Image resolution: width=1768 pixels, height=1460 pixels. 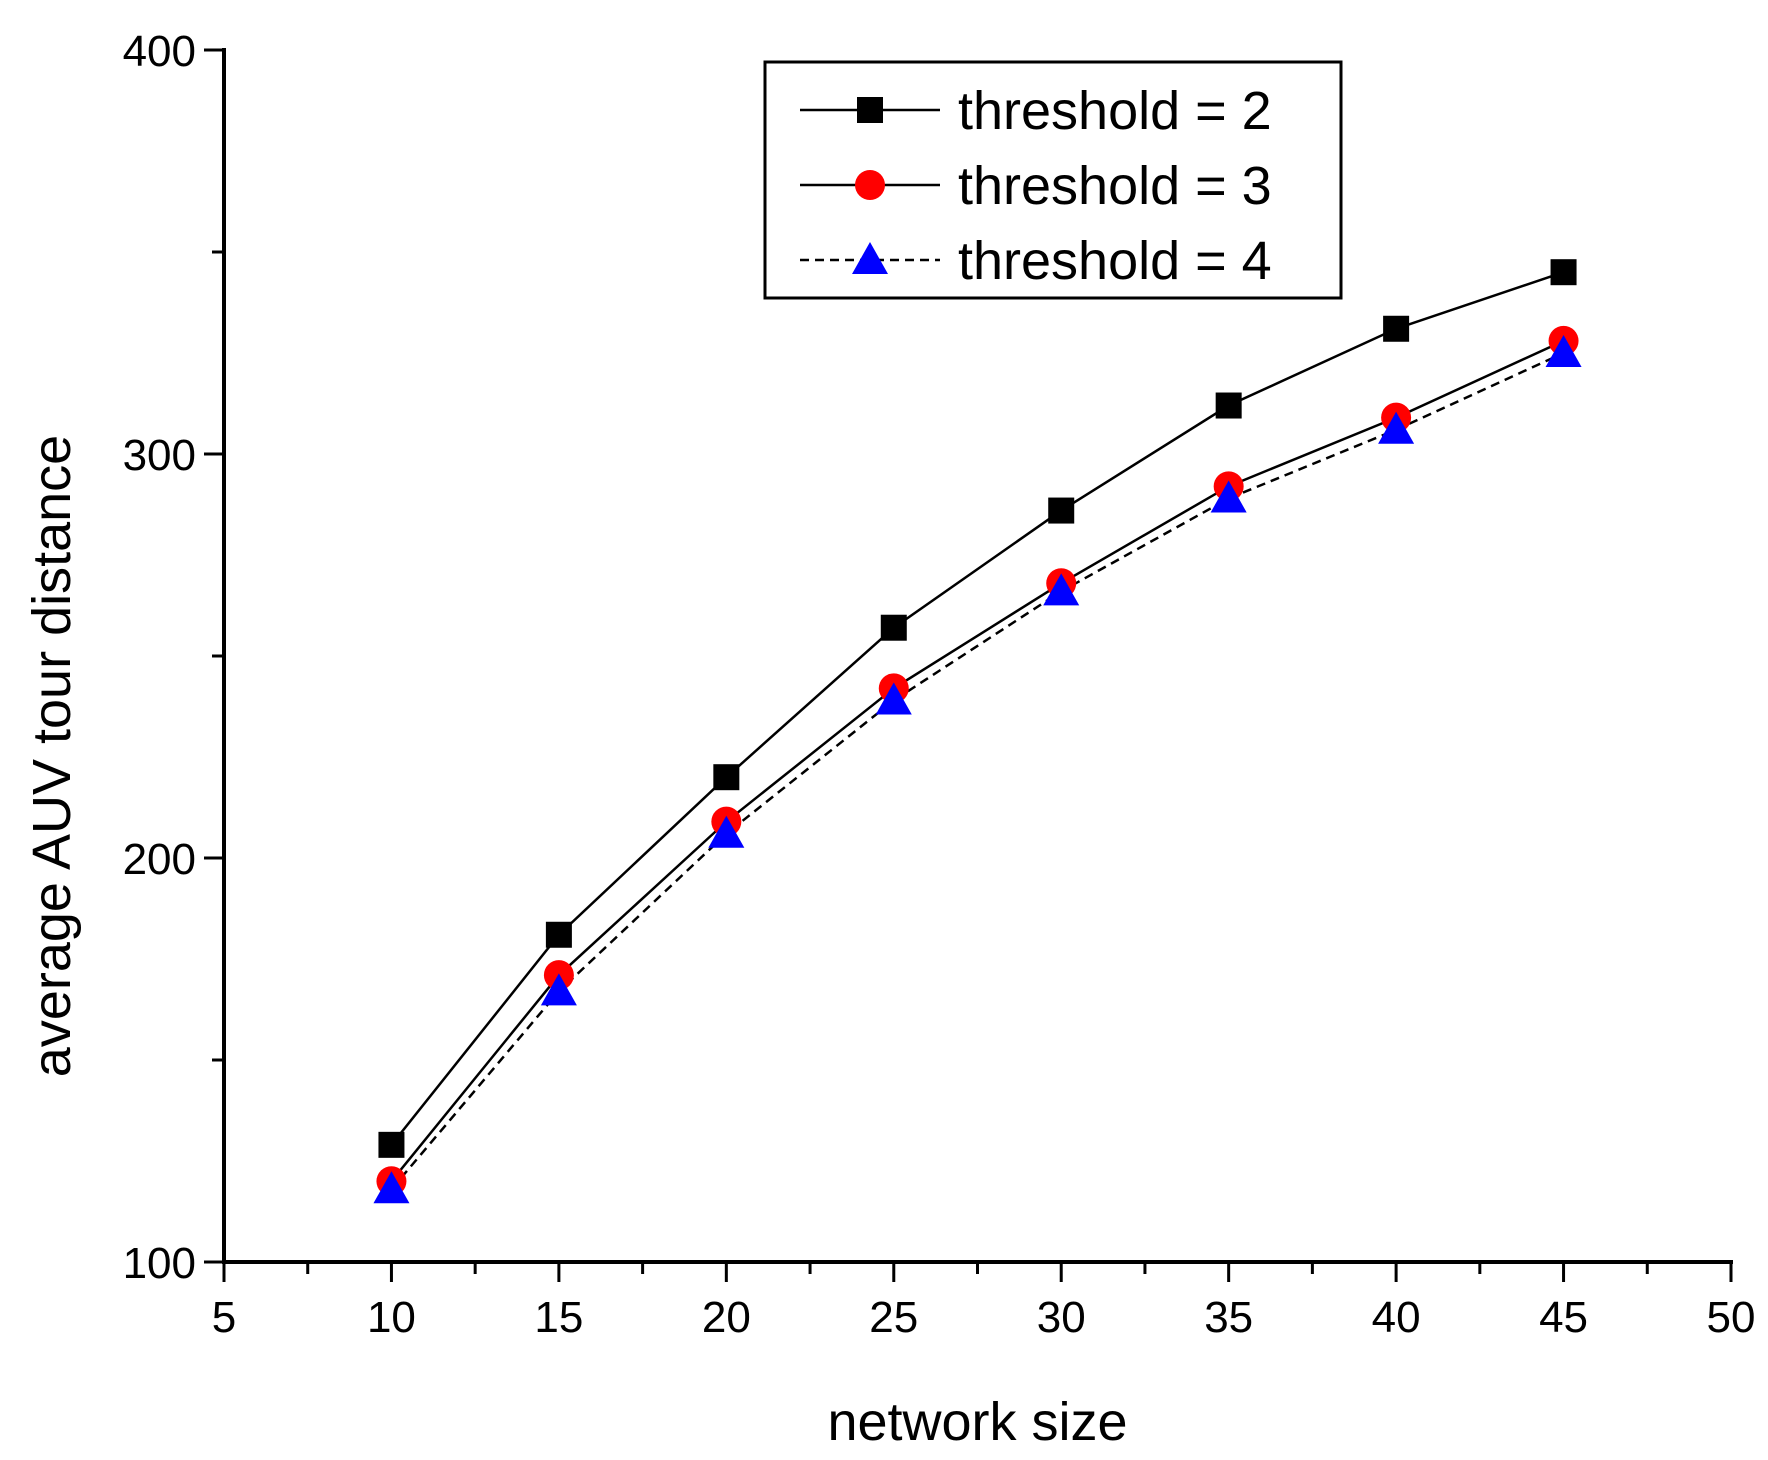 I want to click on legend-label: threshold = 2, so click(x=1115, y=111).